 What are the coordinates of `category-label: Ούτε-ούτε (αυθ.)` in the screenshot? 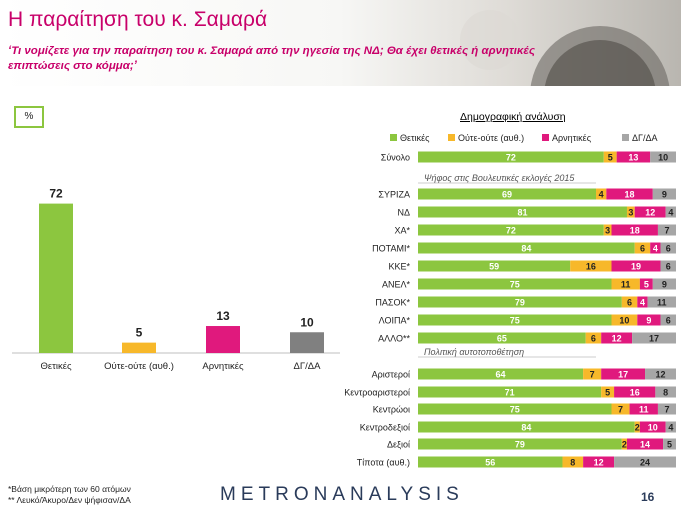 It's located at (139, 366).